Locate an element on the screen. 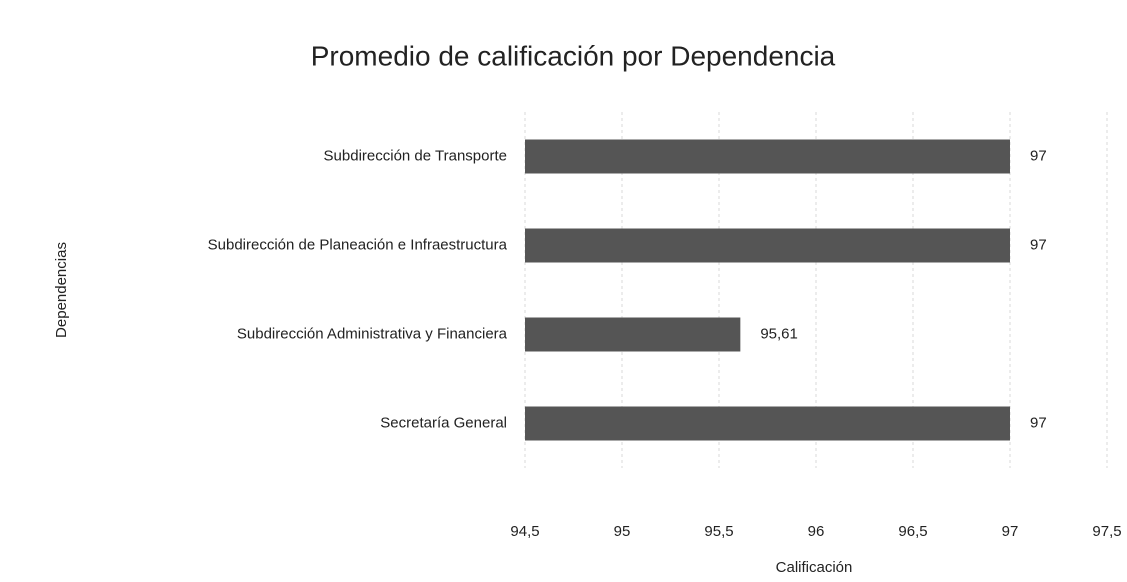 This screenshot has height=582, width=1127. x-tick-label: 97,5 is located at coordinates (1106, 531).